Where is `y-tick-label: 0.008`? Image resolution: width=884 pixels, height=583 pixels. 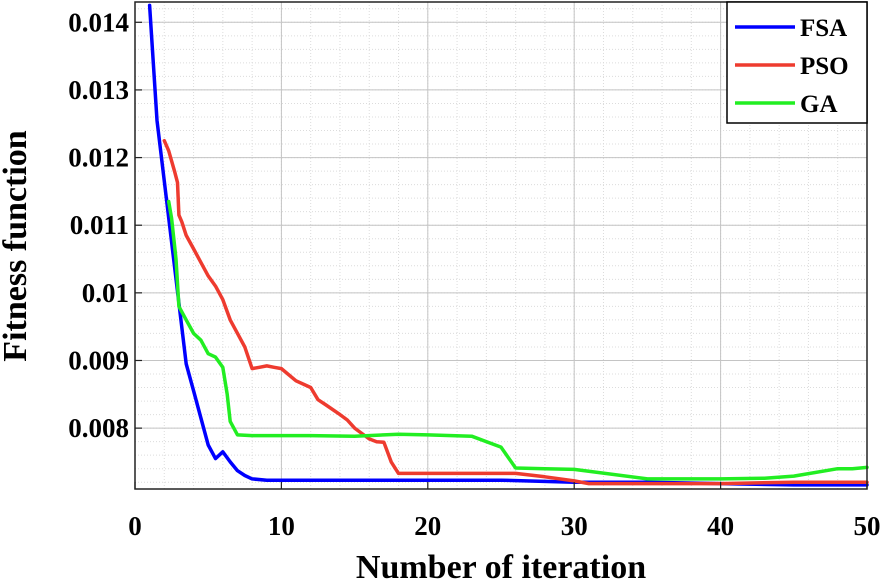 y-tick-label: 0.008 is located at coordinates (98, 428).